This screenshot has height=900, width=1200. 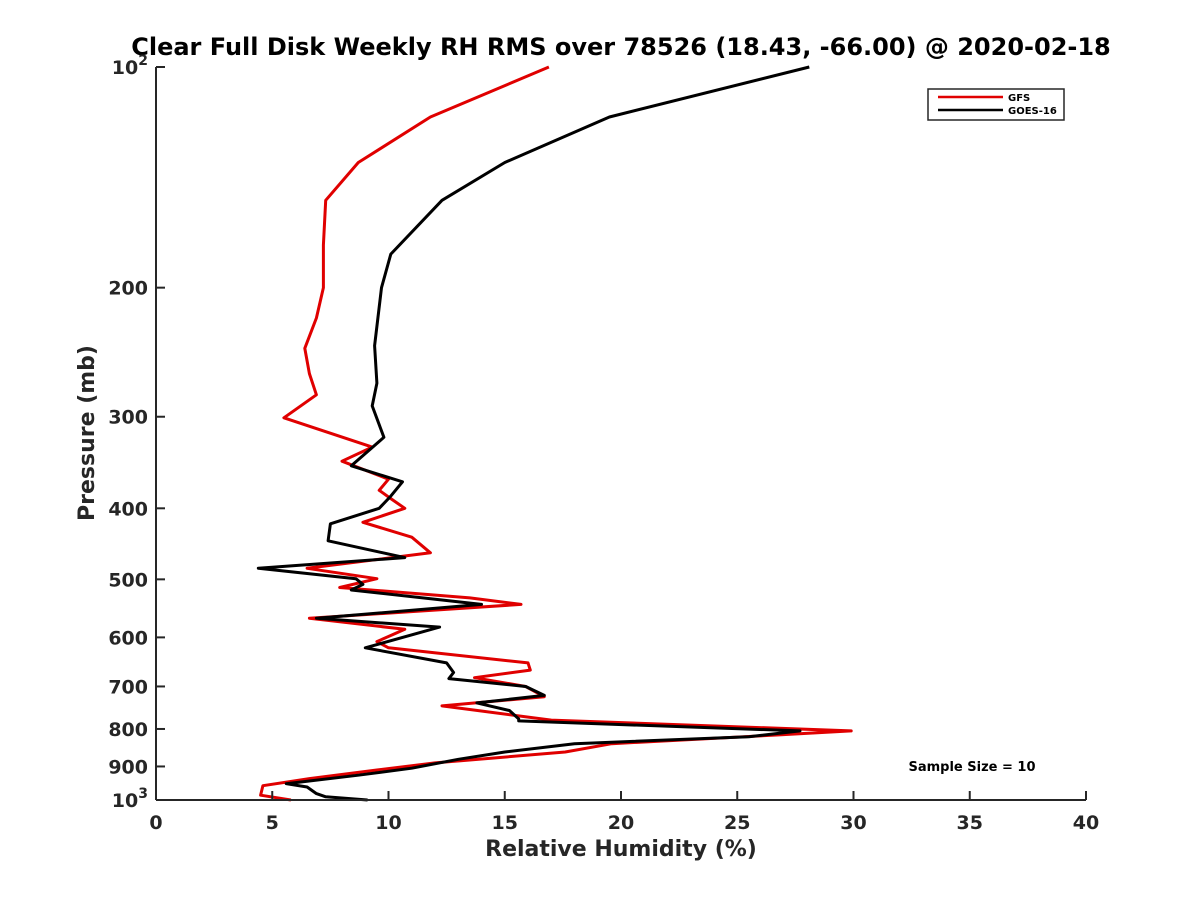 I want to click on y-tick-label: 800, so click(x=128, y=730).